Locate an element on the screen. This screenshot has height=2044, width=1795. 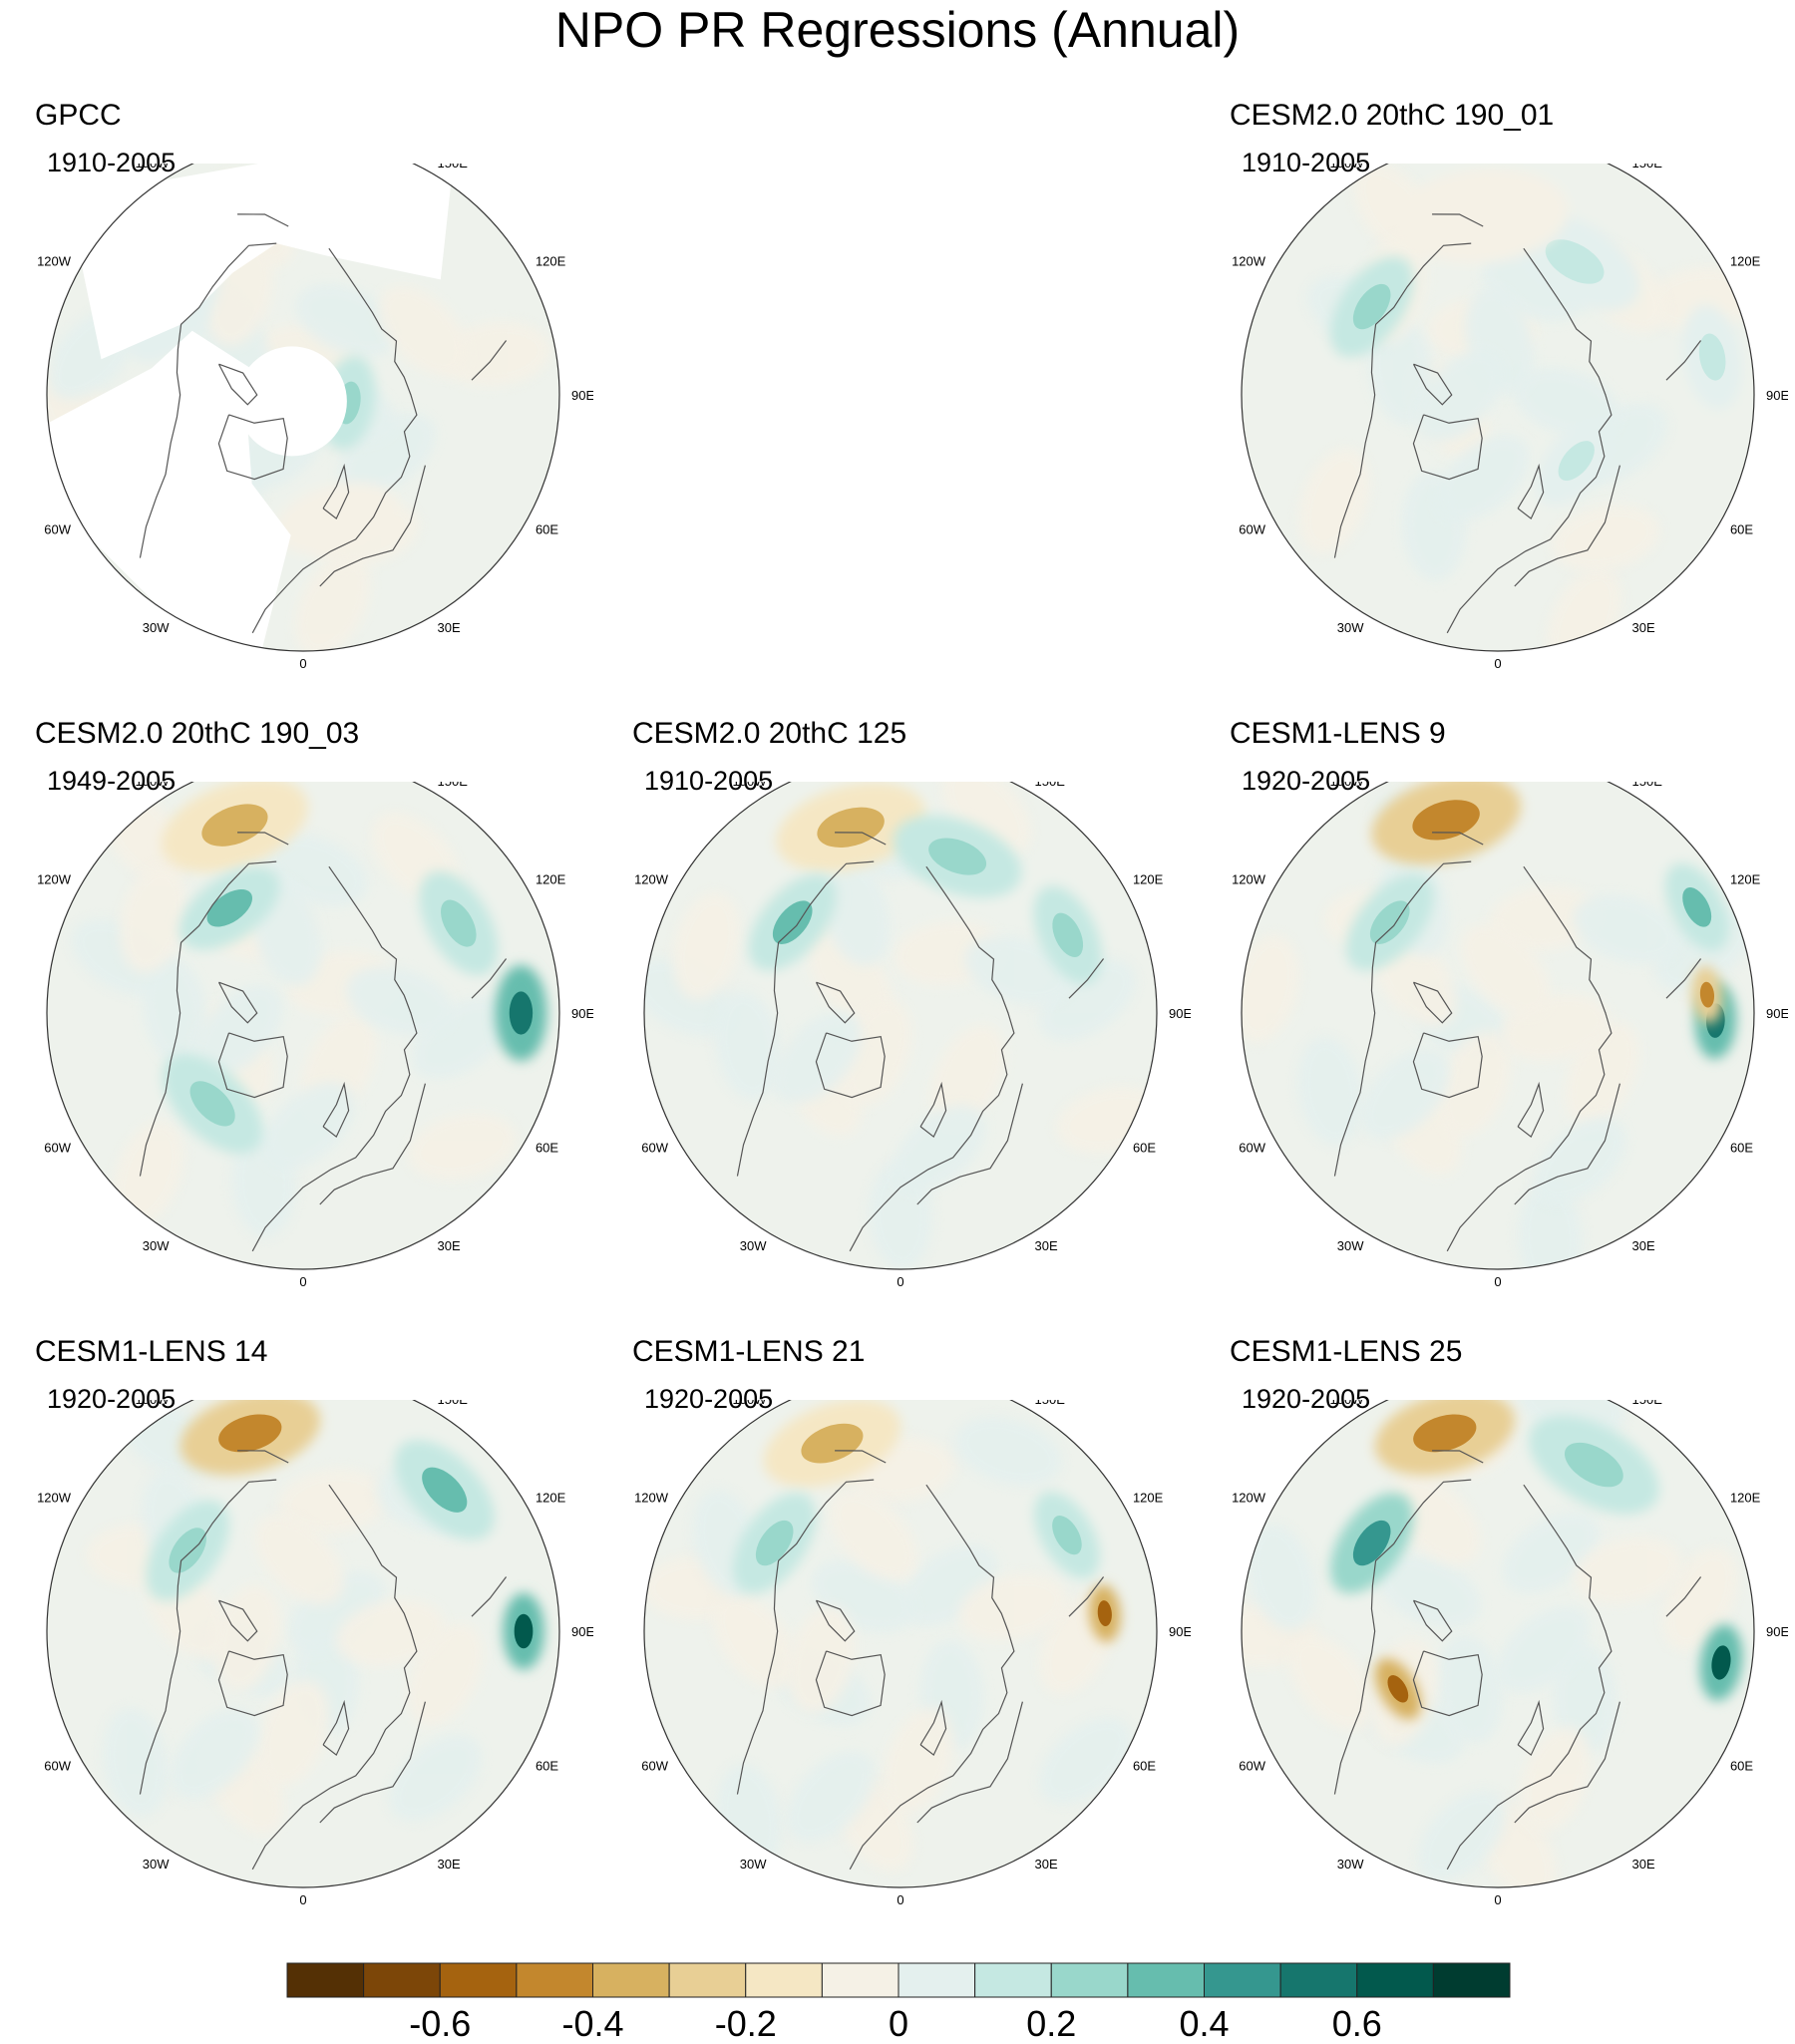
colorbar-tick-label: 0.2 is located at coordinates (1051, 2023).